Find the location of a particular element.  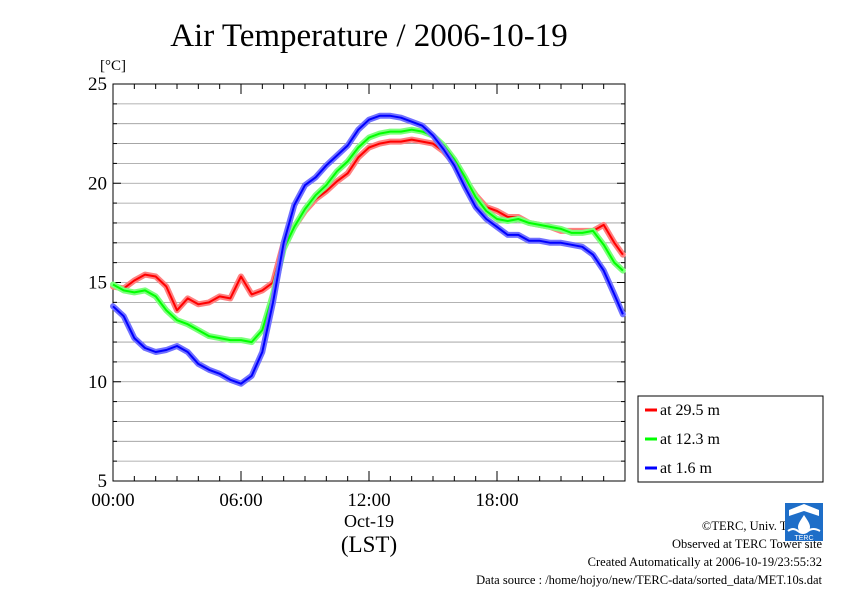

svg-text: TERC is located at coordinates (803, 538).